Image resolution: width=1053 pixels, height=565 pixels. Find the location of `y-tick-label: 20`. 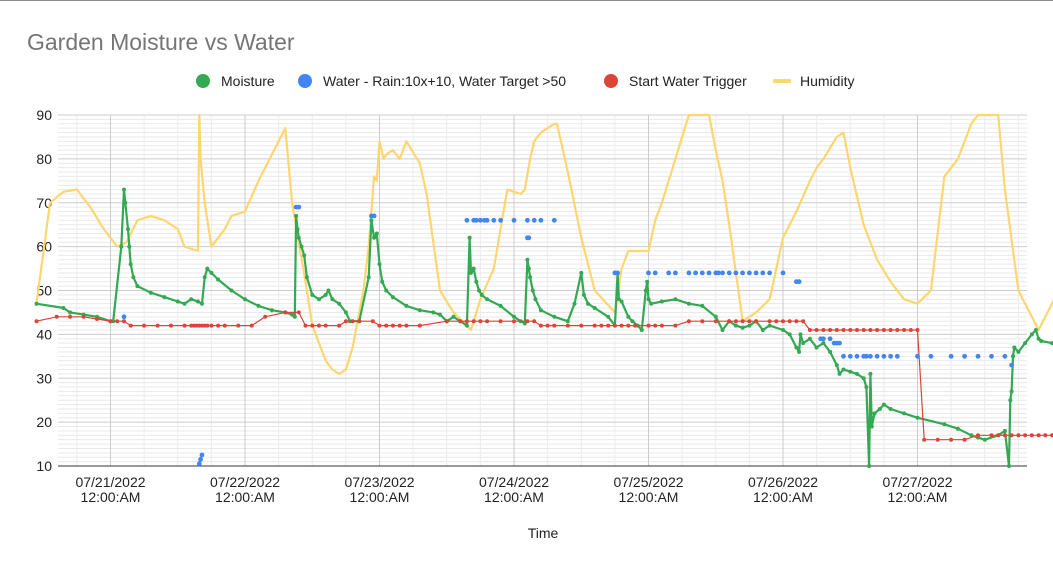

y-tick-label: 20 is located at coordinates (44, 422).